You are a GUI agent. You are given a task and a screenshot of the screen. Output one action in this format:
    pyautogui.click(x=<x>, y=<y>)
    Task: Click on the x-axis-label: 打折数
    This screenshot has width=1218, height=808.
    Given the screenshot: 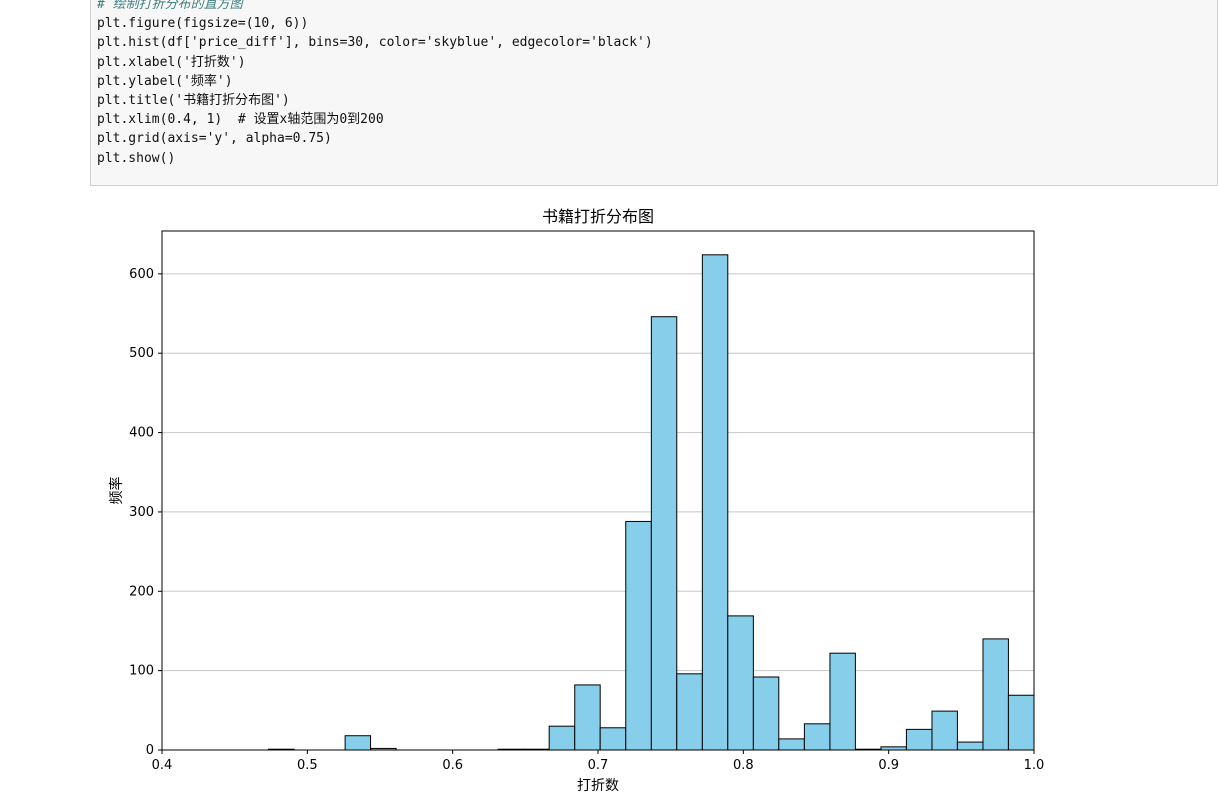 What is the action you would take?
    pyautogui.click(x=598, y=785)
    